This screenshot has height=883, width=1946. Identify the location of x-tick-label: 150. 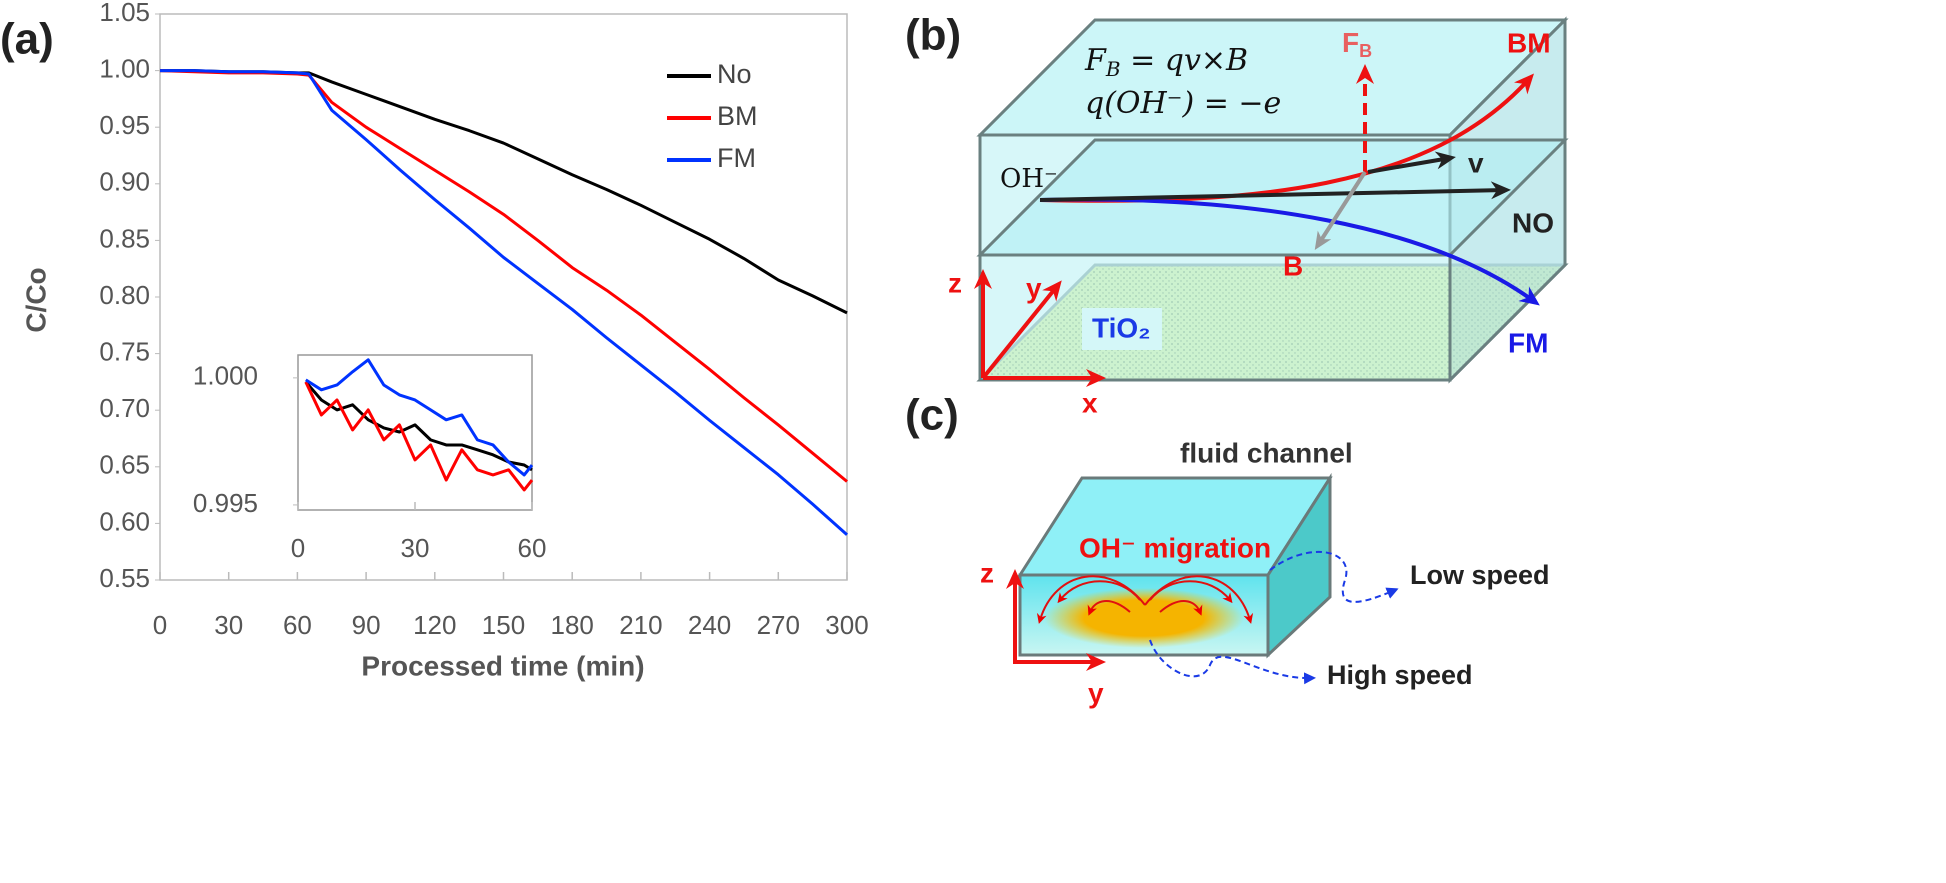
(503, 625).